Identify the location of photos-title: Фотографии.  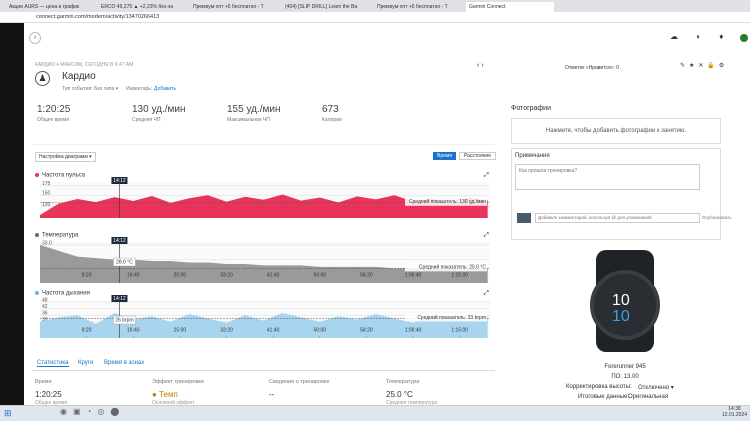
(531, 108).